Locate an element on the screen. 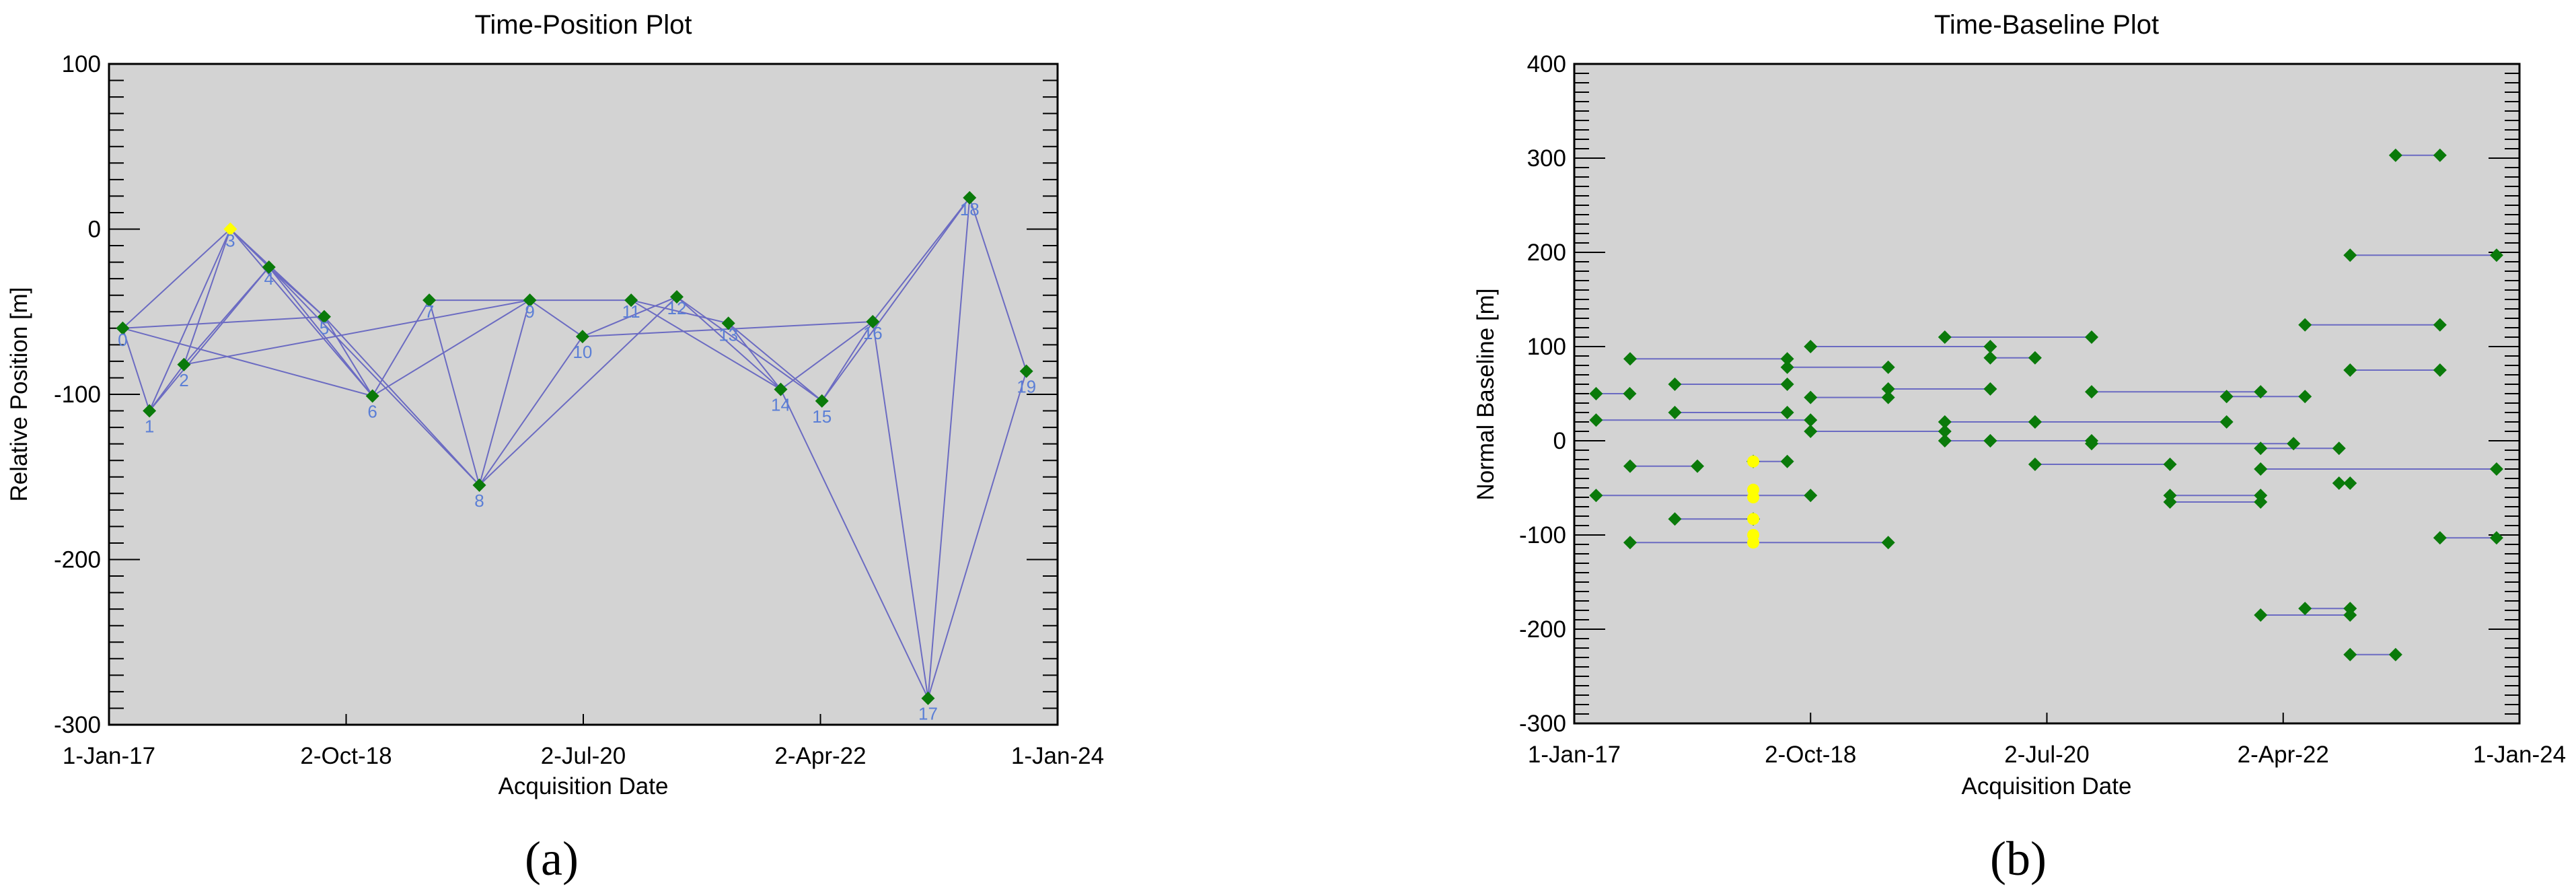 Image resolution: width=2576 pixels, height=895 pixels. point-label: 17 is located at coordinates (928, 714).